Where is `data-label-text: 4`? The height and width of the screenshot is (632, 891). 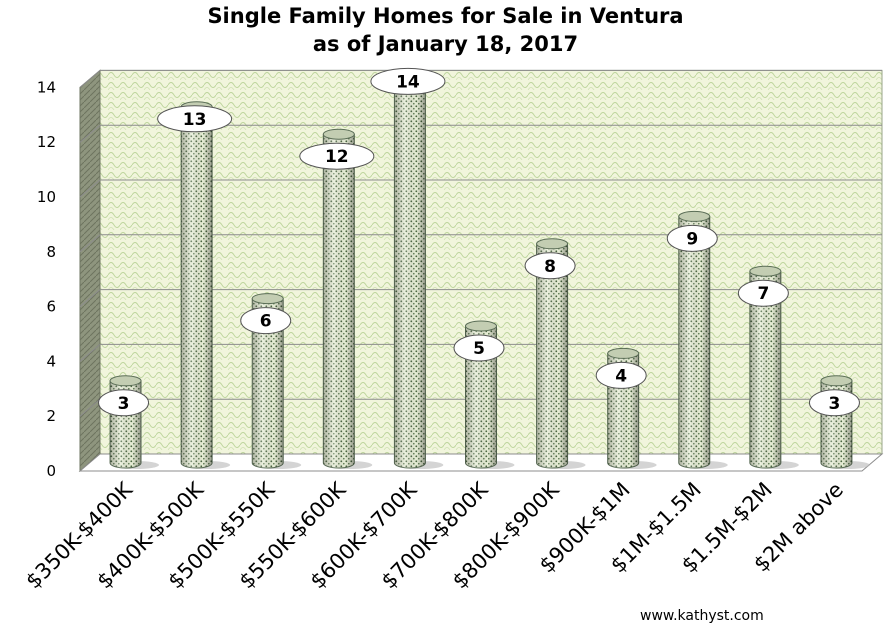 data-label-text: 4 is located at coordinates (621, 376).